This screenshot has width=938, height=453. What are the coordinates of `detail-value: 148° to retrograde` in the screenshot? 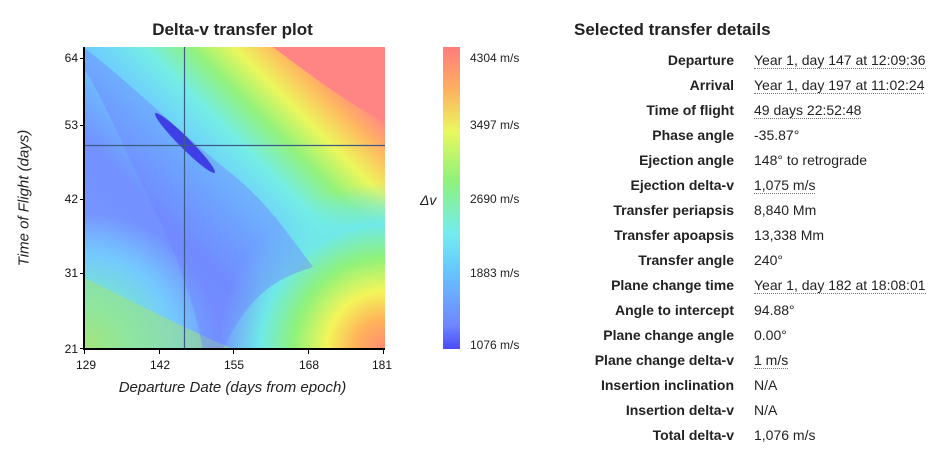 It's located at (811, 160).